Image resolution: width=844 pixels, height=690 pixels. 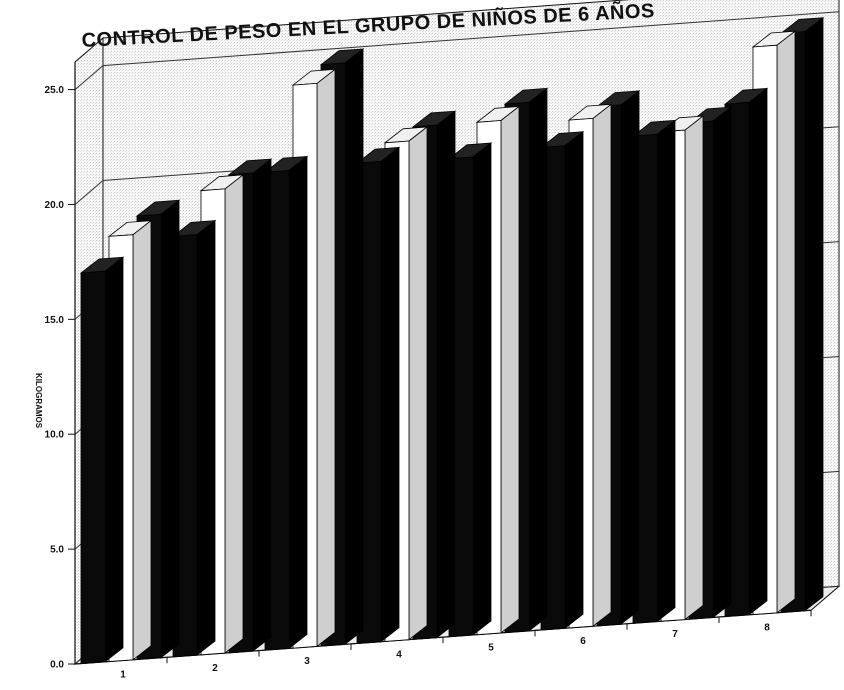 What do you see at coordinates (57, 550) in the screenshot?
I see `y-tick-label: 5.0` at bounding box center [57, 550].